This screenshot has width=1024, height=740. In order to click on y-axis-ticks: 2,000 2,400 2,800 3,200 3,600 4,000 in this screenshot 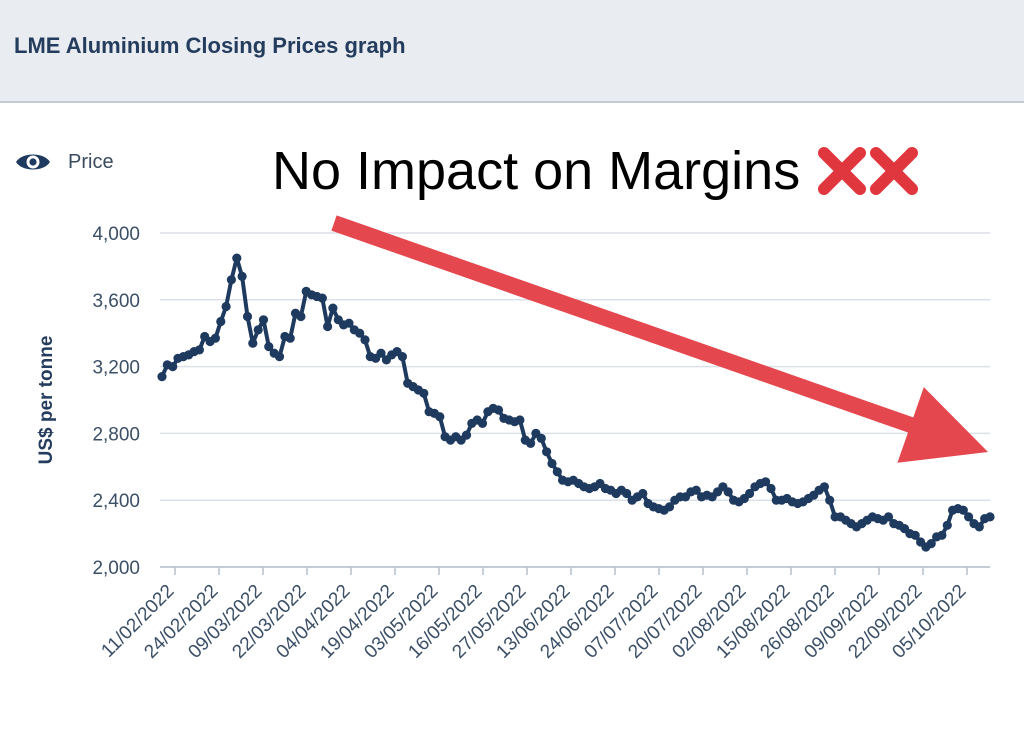, I will do `click(116, 401)`.